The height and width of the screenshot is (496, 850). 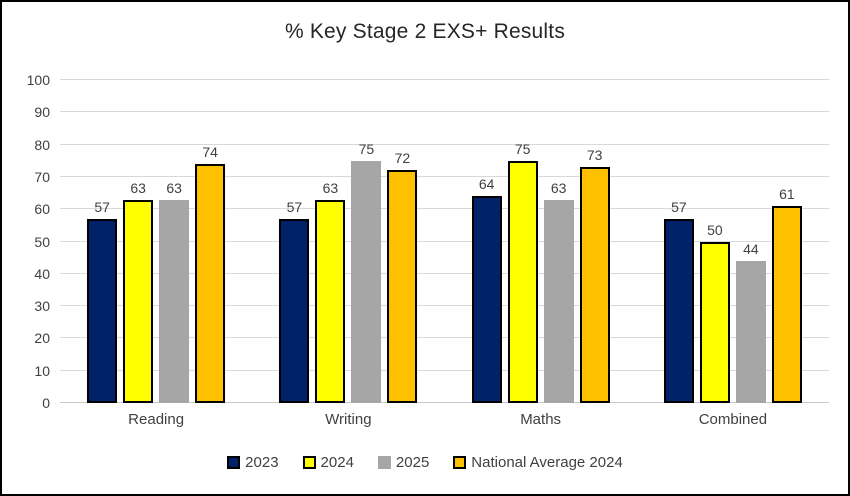 What do you see at coordinates (594, 155) in the screenshot?
I see `data-label-national-average-2024-maths: 73` at bounding box center [594, 155].